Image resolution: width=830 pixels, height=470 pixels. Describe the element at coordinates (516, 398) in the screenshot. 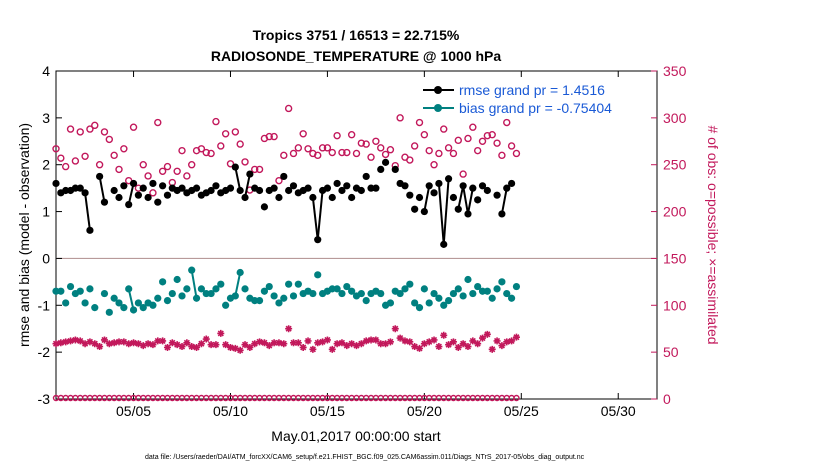

I see `possible-rejected-point` at that location.